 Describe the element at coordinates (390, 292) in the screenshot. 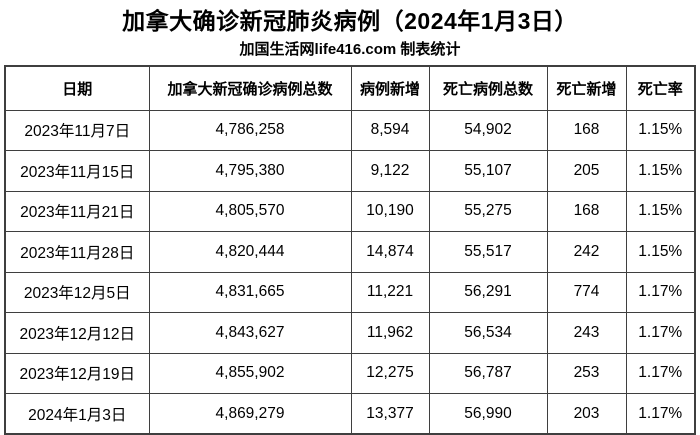

I see `table-cell: 11,221` at that location.